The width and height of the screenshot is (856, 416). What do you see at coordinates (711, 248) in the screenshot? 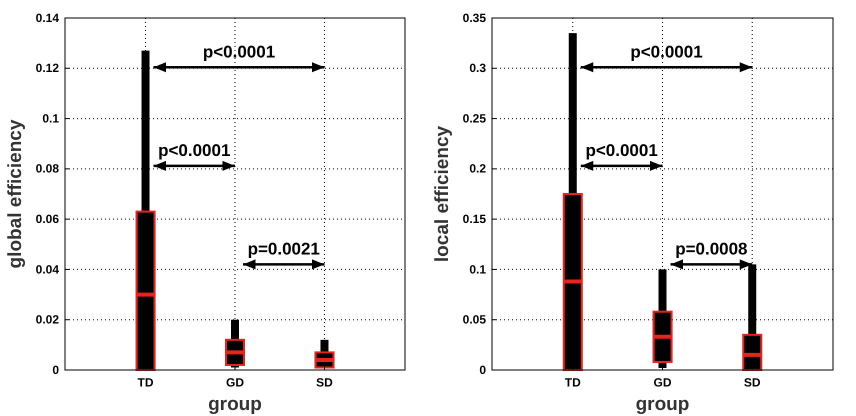
I see `annotation: p=0.0008` at bounding box center [711, 248].